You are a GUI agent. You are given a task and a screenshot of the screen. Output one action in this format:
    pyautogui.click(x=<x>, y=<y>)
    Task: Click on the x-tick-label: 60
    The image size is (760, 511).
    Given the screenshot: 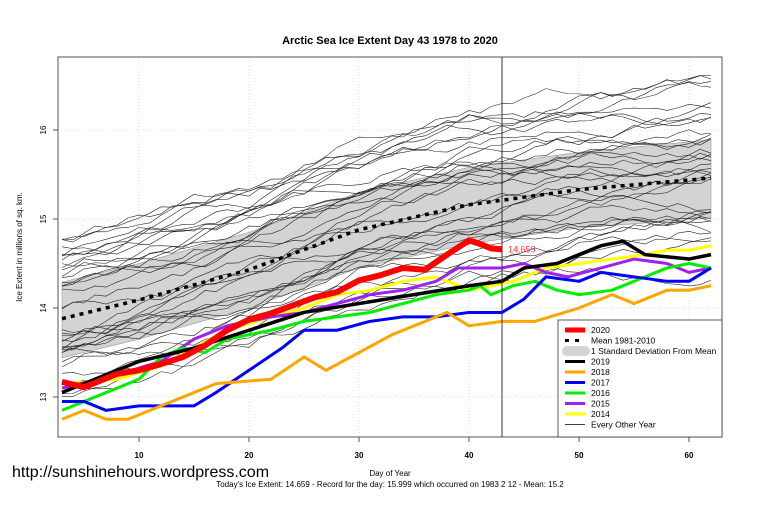 What is the action you would take?
    pyautogui.click(x=689, y=455)
    